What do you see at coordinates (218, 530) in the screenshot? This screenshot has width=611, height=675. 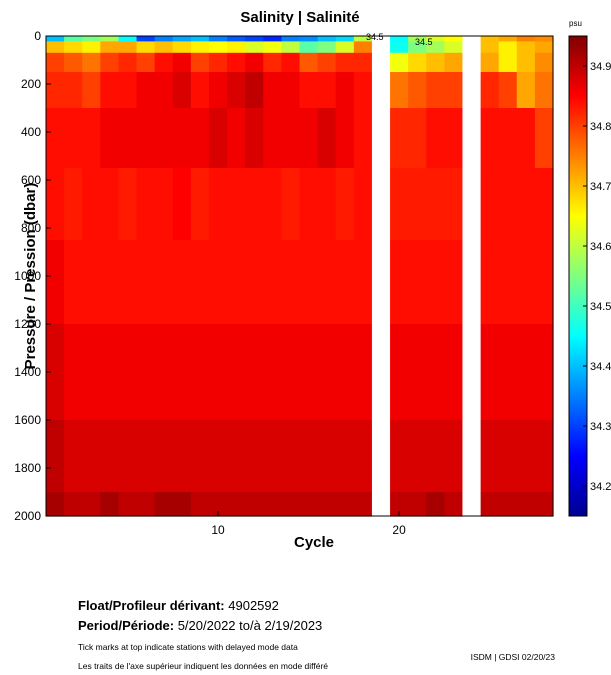 I see `x-tick-label: 10` at bounding box center [218, 530].